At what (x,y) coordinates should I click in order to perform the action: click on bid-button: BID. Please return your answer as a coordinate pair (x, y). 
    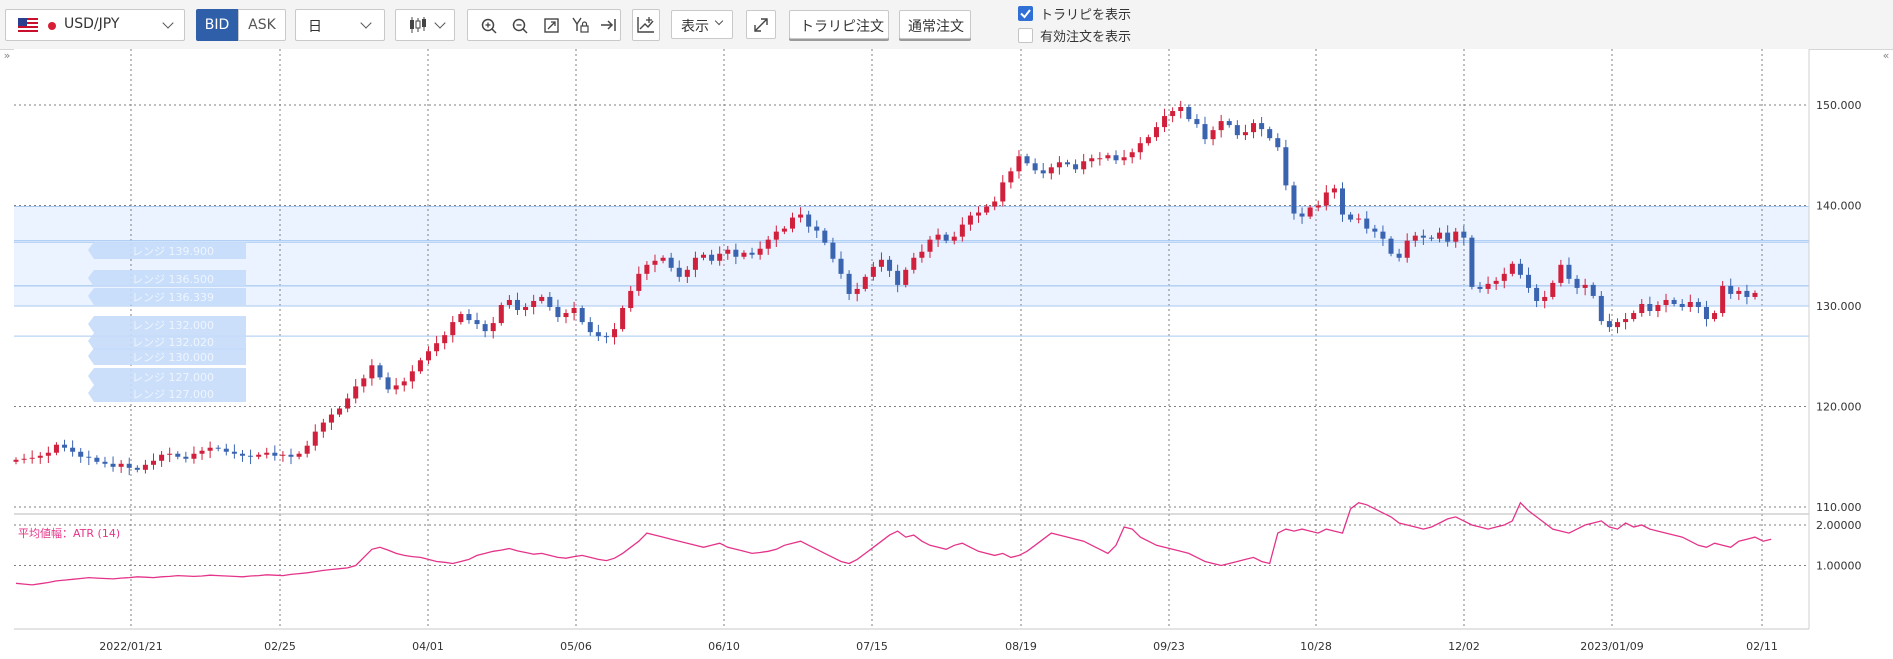
    Looking at the image, I should click on (217, 25).